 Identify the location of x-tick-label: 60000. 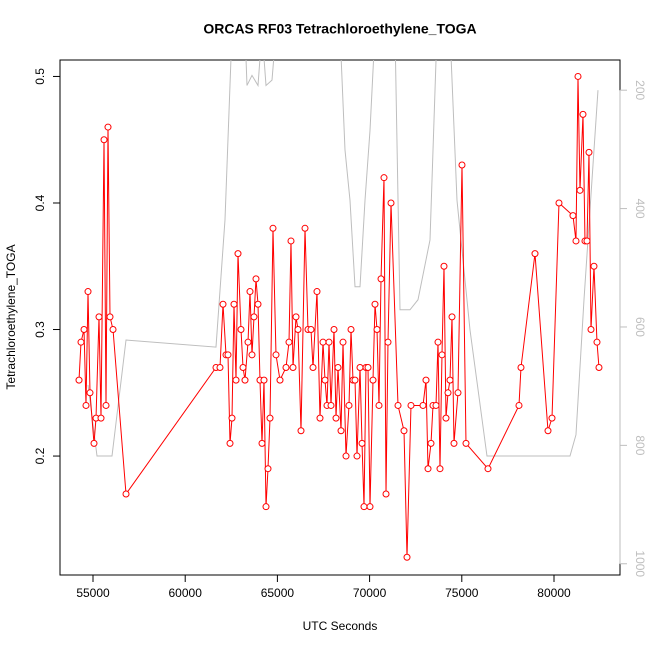
(186, 593).